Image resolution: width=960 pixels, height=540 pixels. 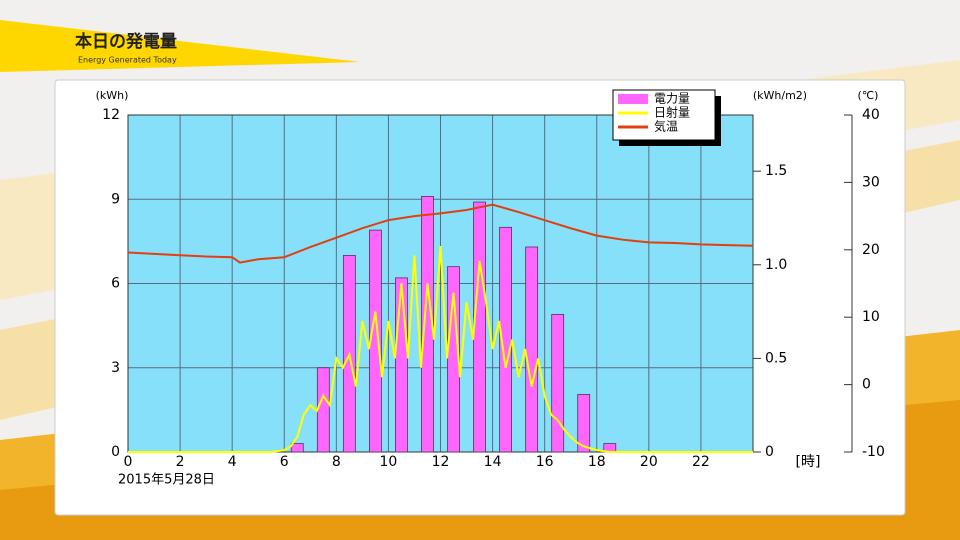 I want to click on y3-tick-label: 30, so click(x=871, y=182).